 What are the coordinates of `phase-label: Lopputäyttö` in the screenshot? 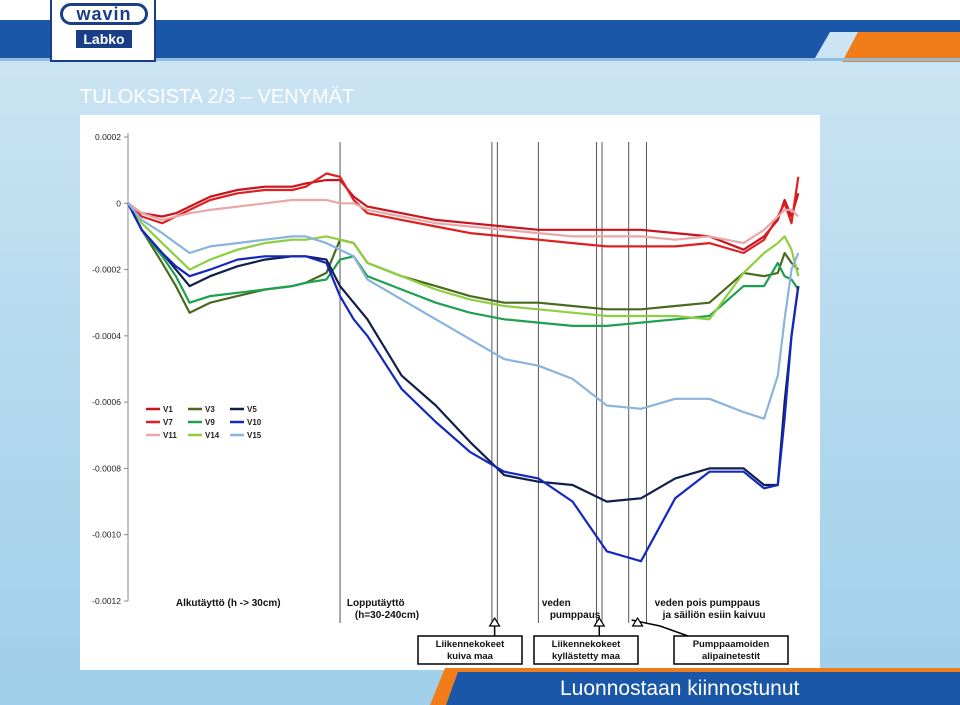 It's located at (376, 603).